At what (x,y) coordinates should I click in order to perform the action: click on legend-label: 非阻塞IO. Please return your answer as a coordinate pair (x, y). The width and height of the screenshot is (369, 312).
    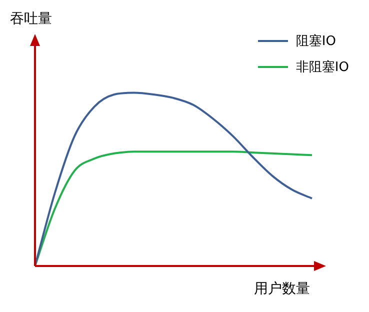
    Looking at the image, I should click on (322, 67).